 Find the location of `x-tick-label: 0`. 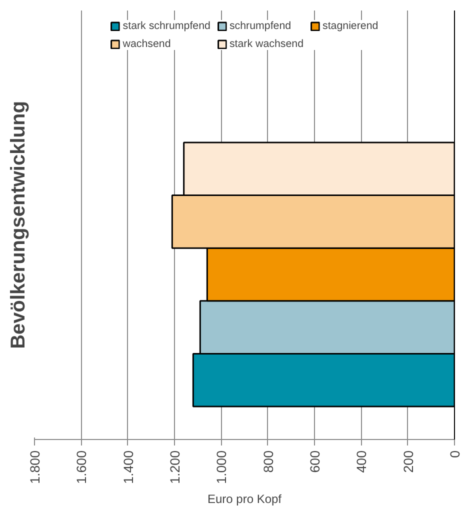

x-tick-label: 0 is located at coordinates (455, 454).